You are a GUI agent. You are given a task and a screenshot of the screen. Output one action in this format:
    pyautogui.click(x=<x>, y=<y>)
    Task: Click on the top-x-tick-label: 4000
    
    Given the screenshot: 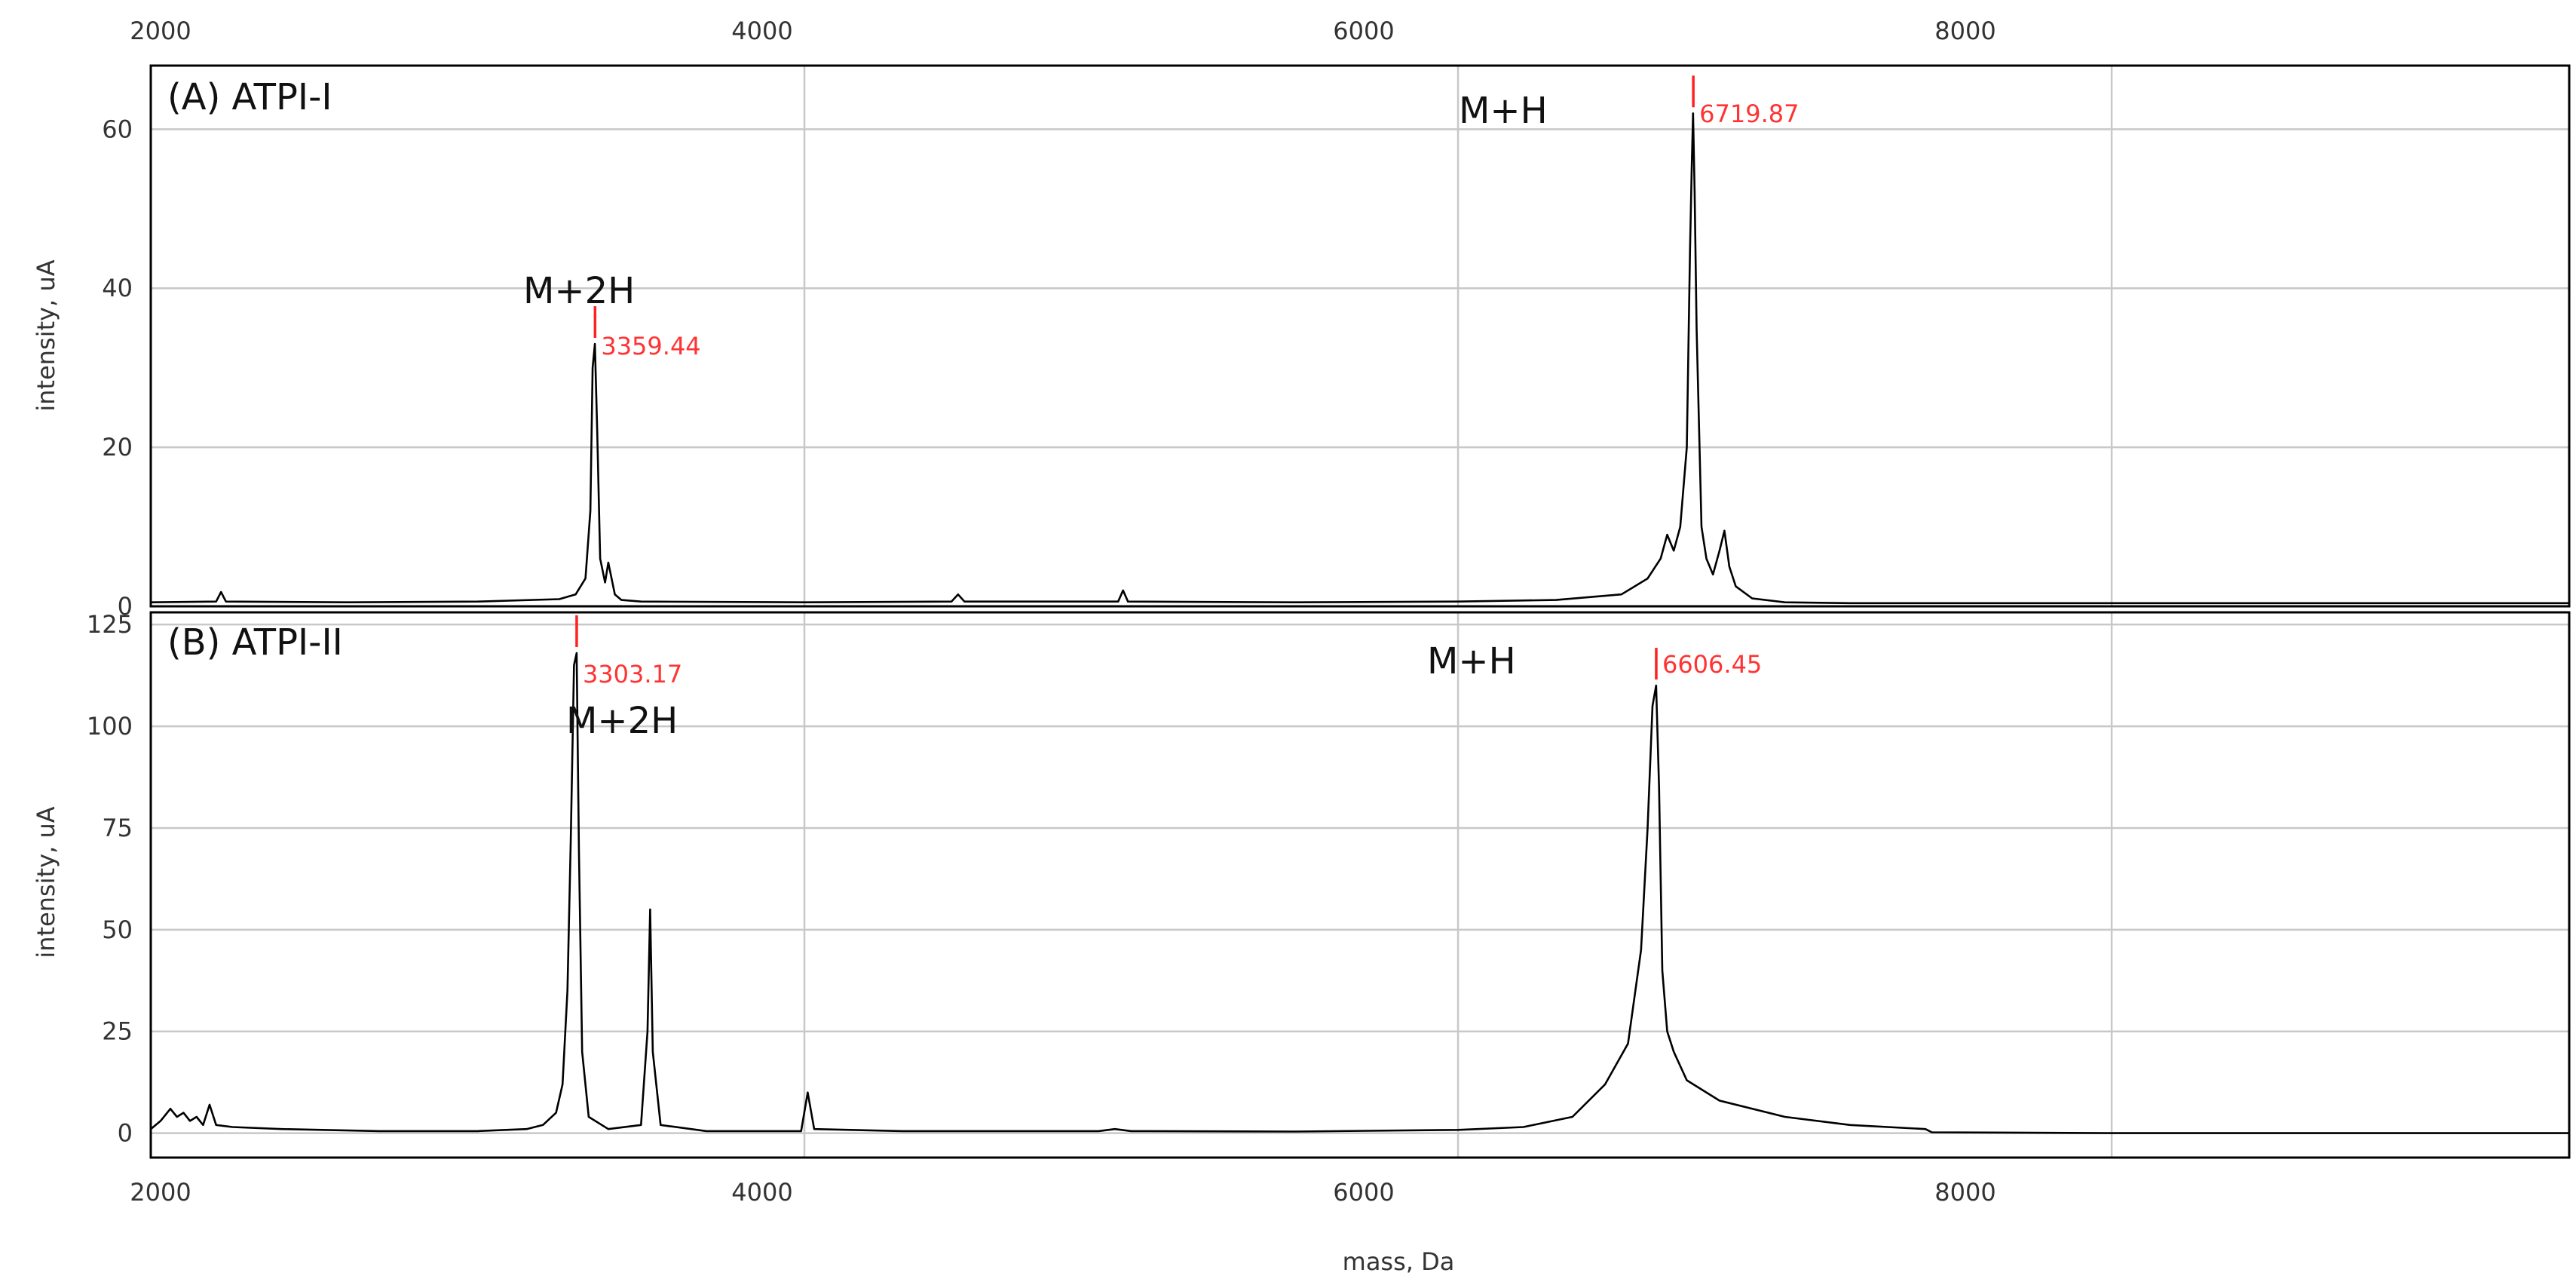 What is the action you would take?
    pyautogui.click(x=761, y=31)
    